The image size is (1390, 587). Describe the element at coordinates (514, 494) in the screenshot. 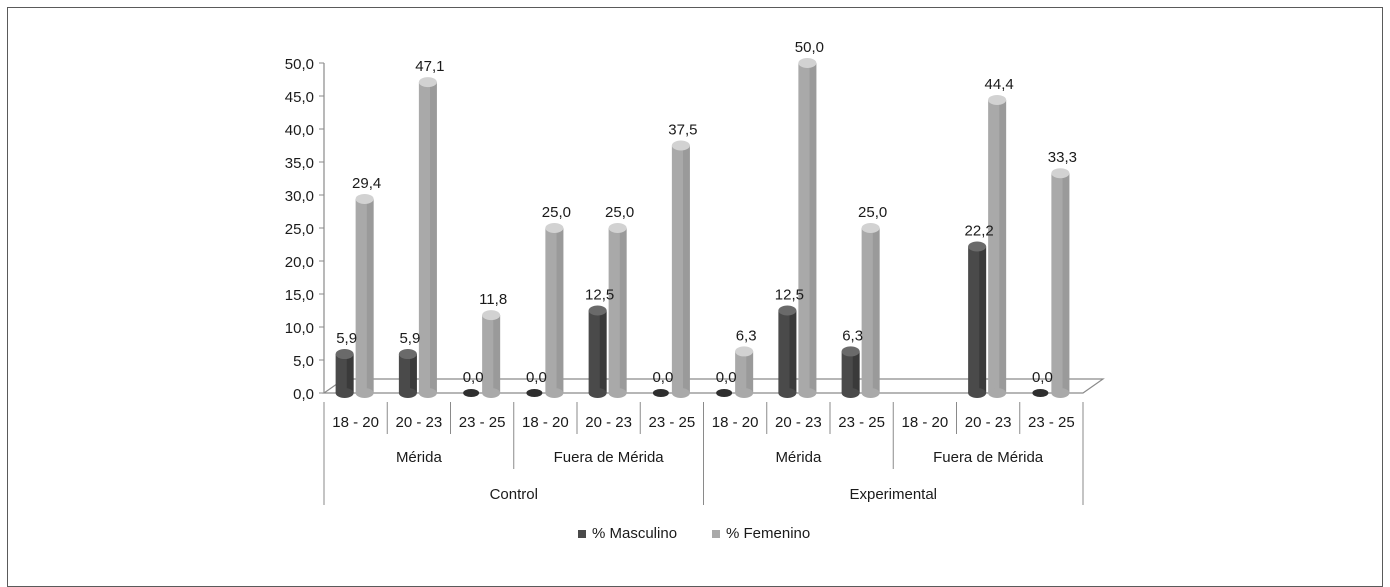

I see `x-outer-group-label: Control` at that location.